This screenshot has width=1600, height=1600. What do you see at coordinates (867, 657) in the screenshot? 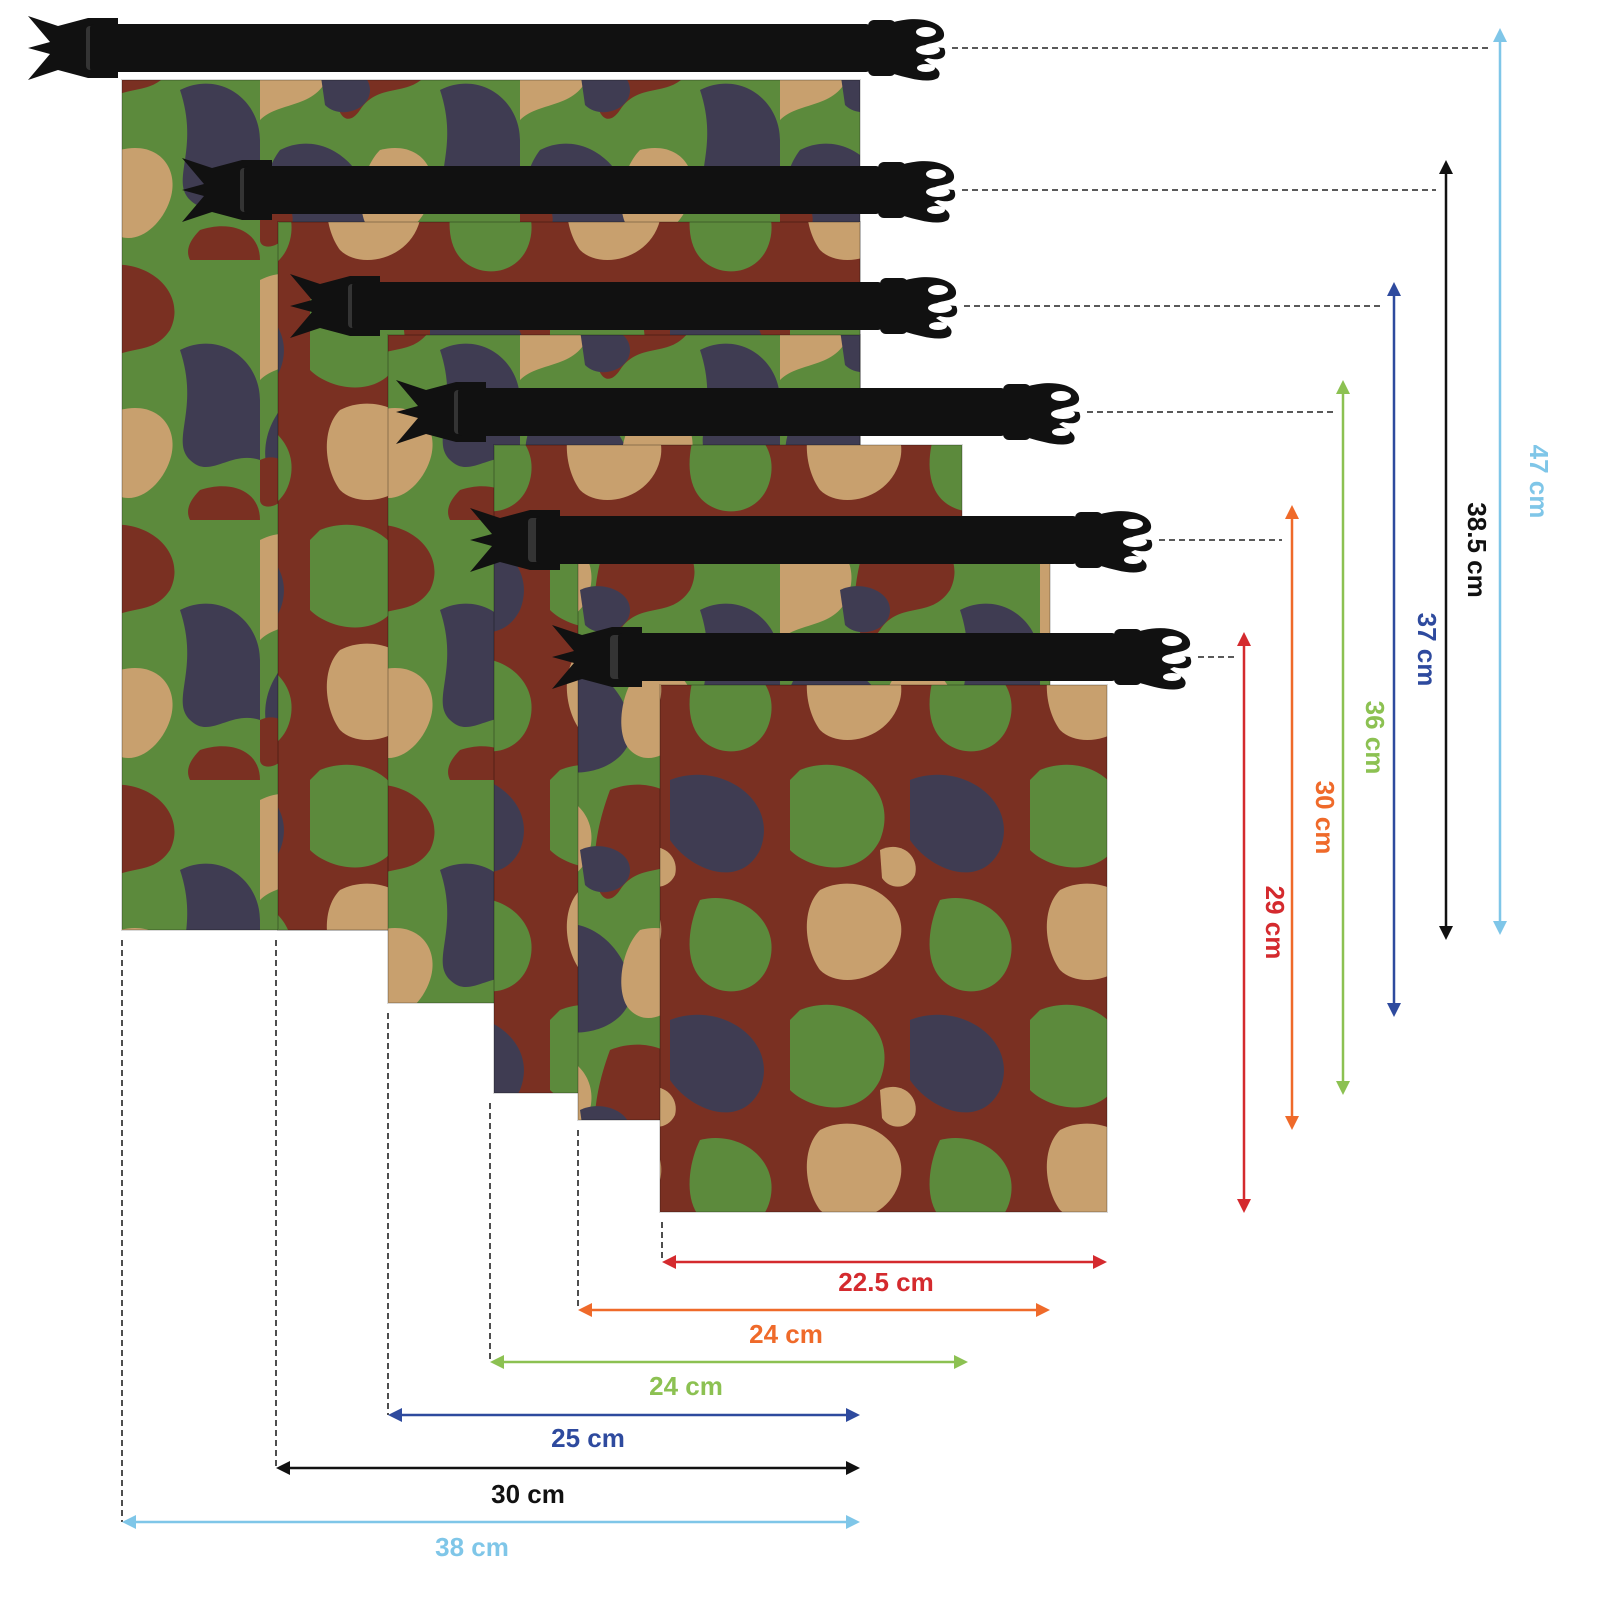
I see `bag-6-strap` at bounding box center [867, 657].